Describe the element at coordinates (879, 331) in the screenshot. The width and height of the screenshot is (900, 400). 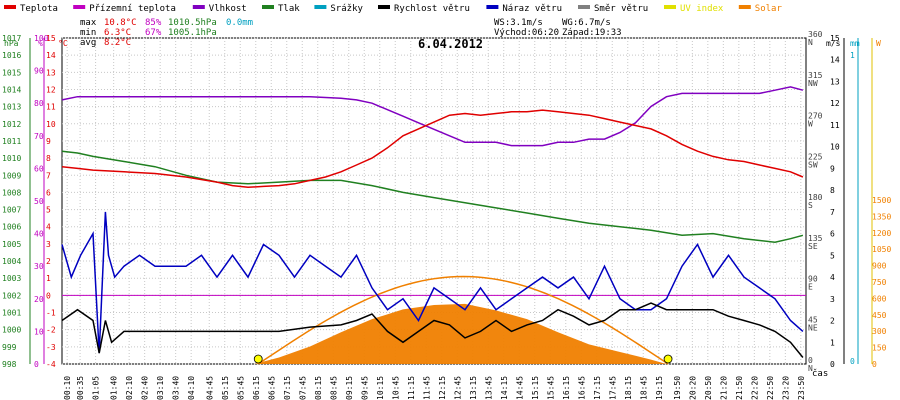
I see `solar-tick: 300` at that location.